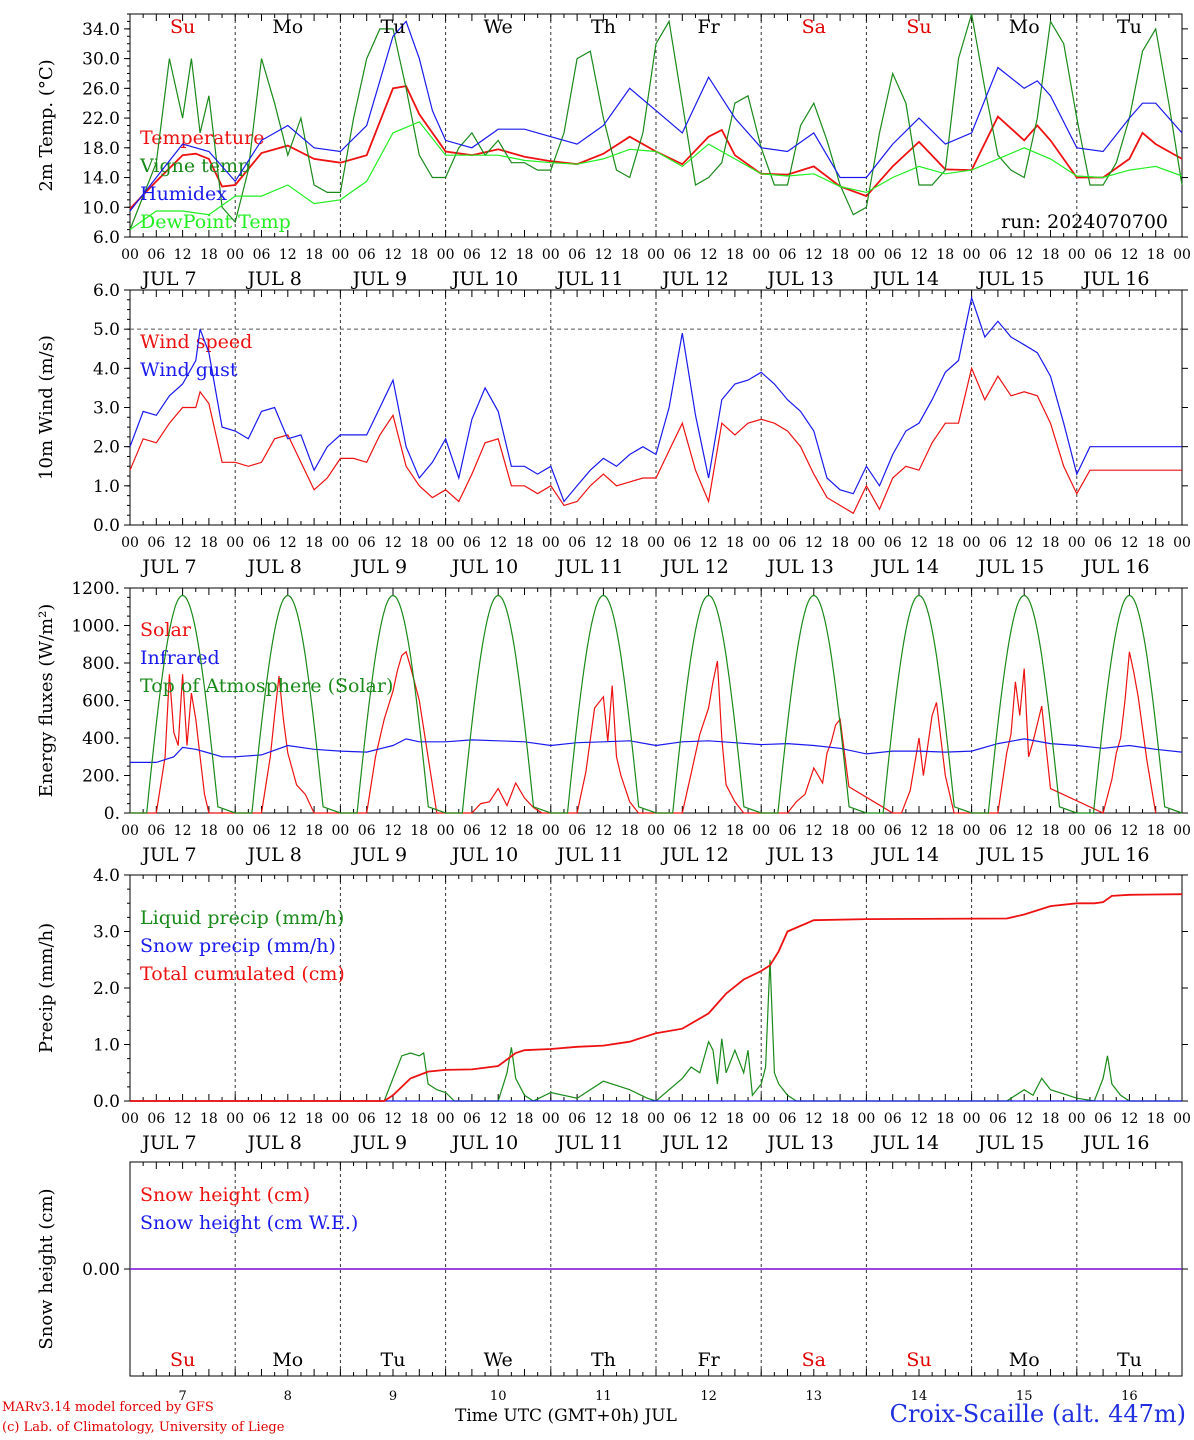 The image size is (1194, 1440). What do you see at coordinates (106, 989) in the screenshot?
I see `precip-ytick-label: 2.0` at bounding box center [106, 989].